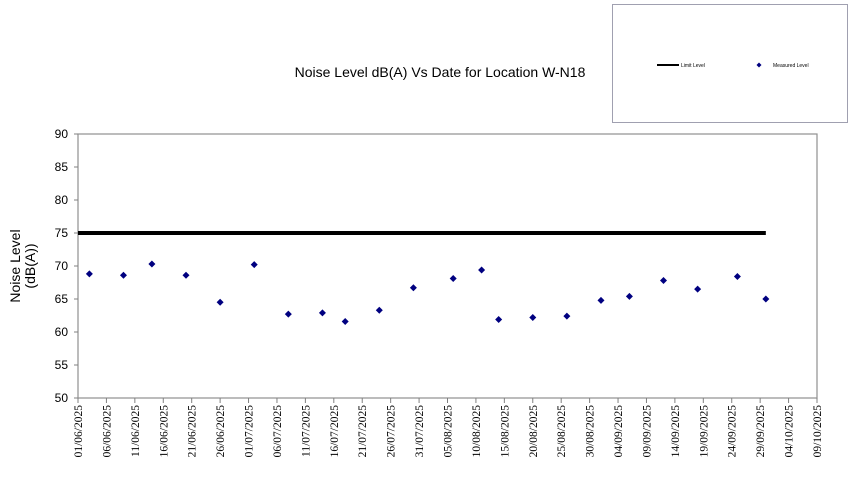  I want to click on y-tick-label: 70, so click(62, 266).